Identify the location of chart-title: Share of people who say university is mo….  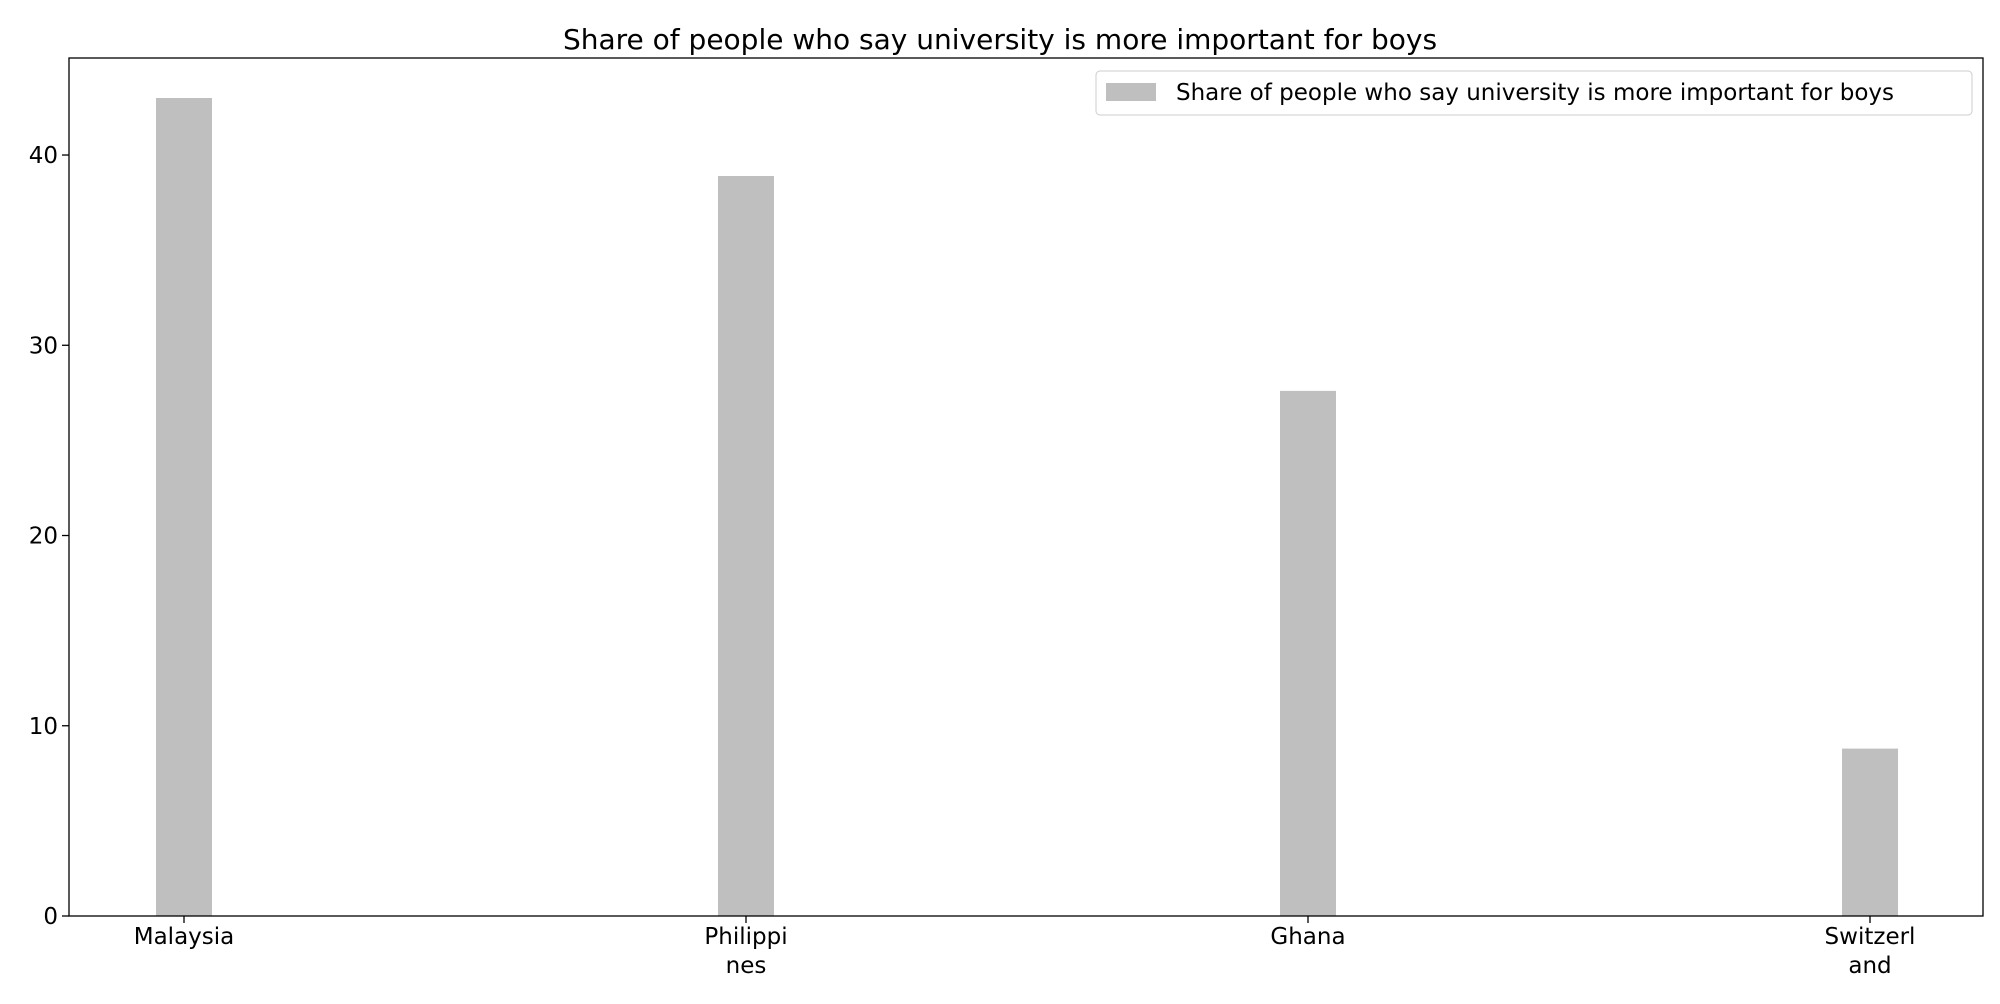
(1000, 39).